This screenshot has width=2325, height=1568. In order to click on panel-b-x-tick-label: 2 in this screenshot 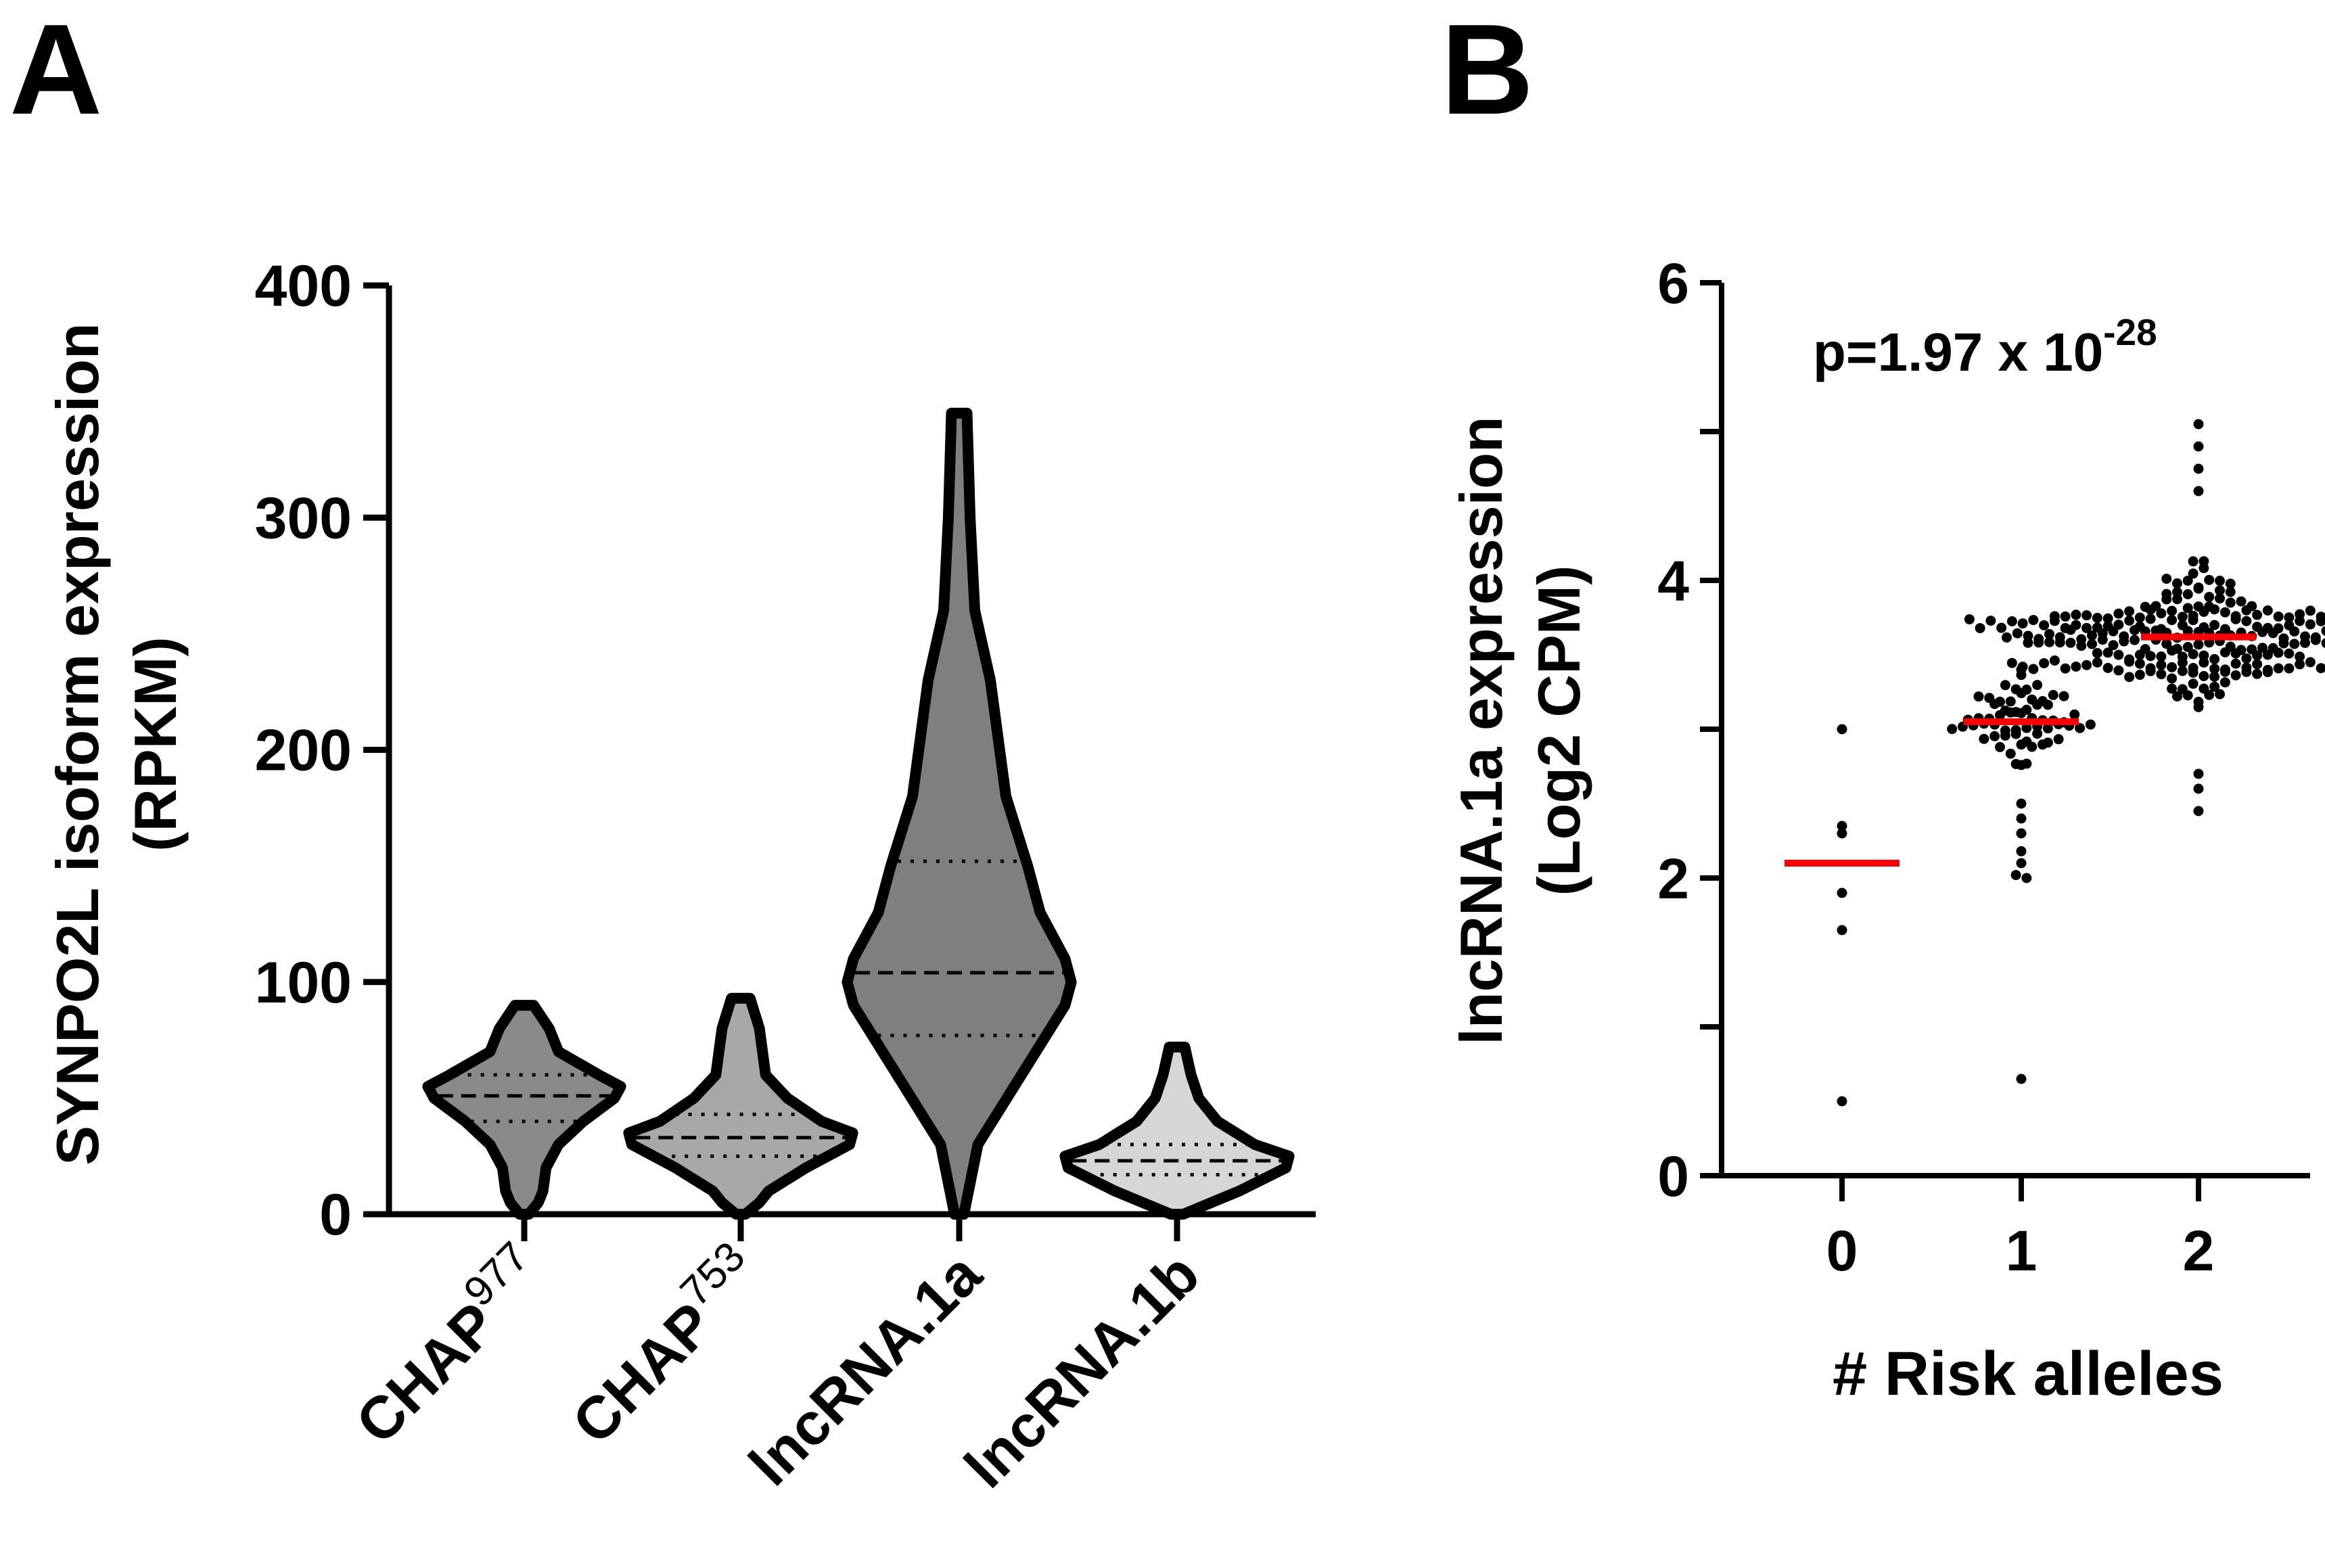, I will do `click(2199, 1251)`.